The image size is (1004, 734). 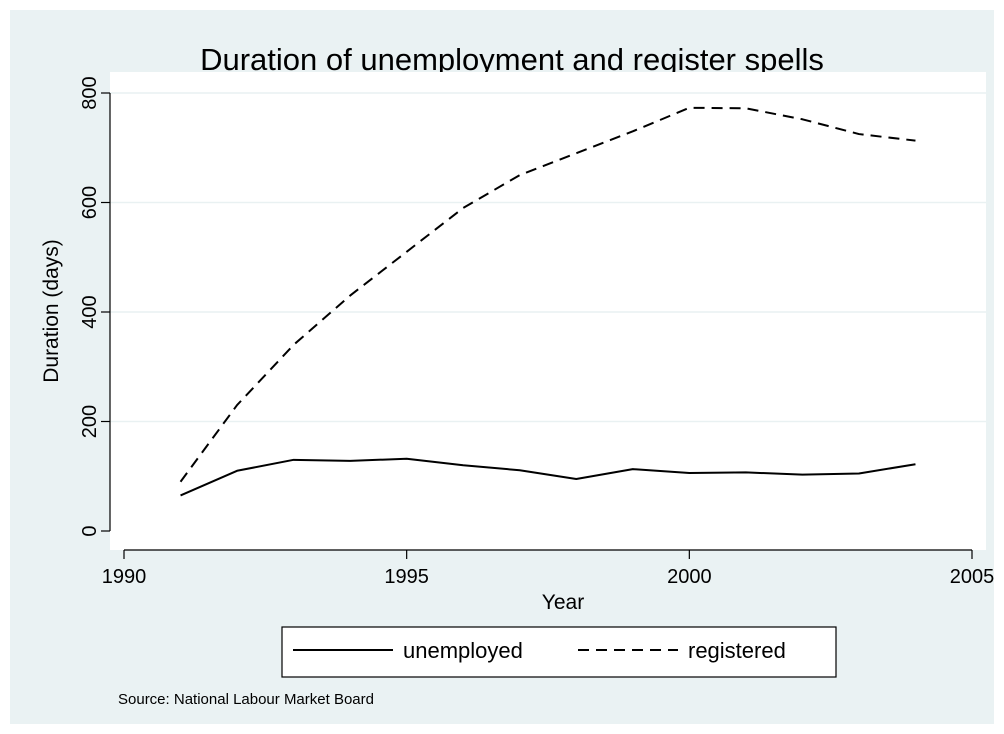 What do you see at coordinates (90, 421) in the screenshot?
I see `y-tick-label-200: 200` at bounding box center [90, 421].